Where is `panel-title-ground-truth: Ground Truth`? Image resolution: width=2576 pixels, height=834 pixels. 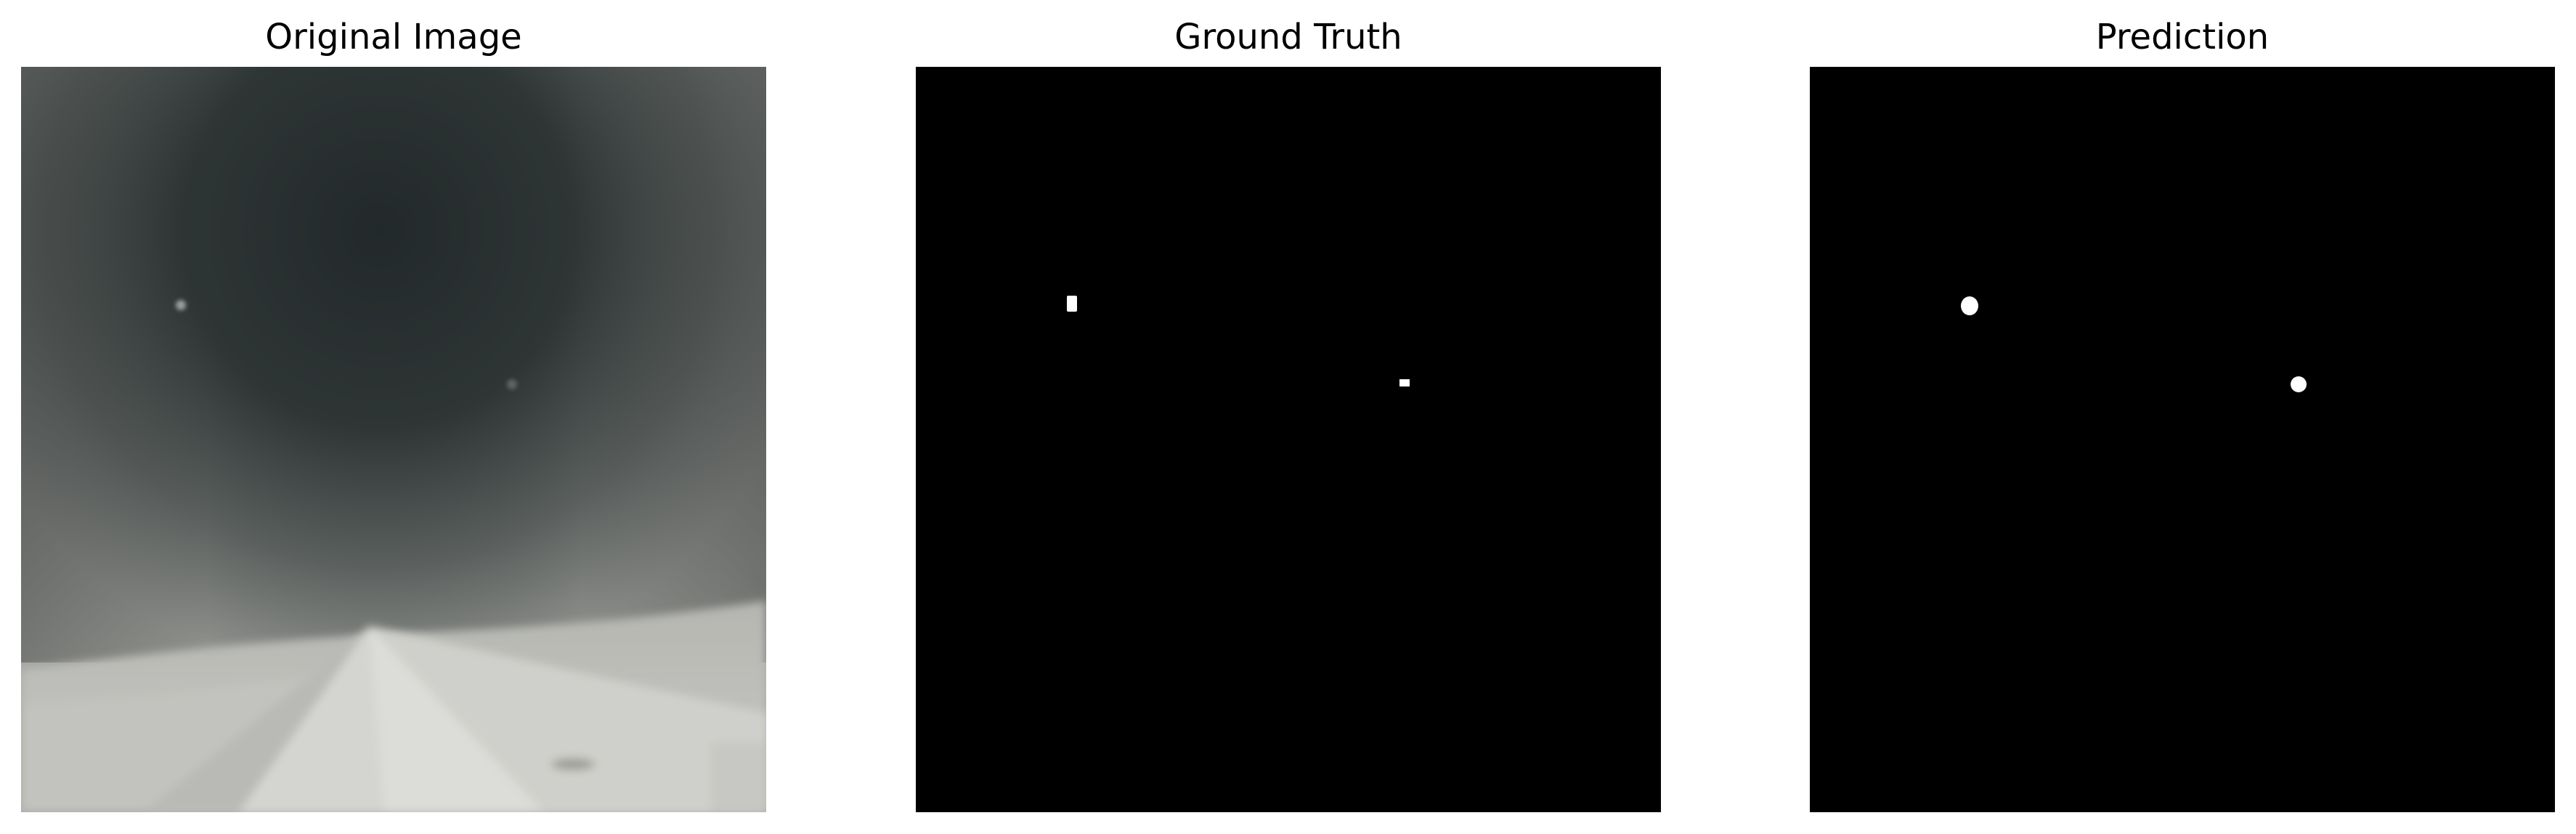
panel-title-ground-truth: Ground Truth is located at coordinates (1288, 37).